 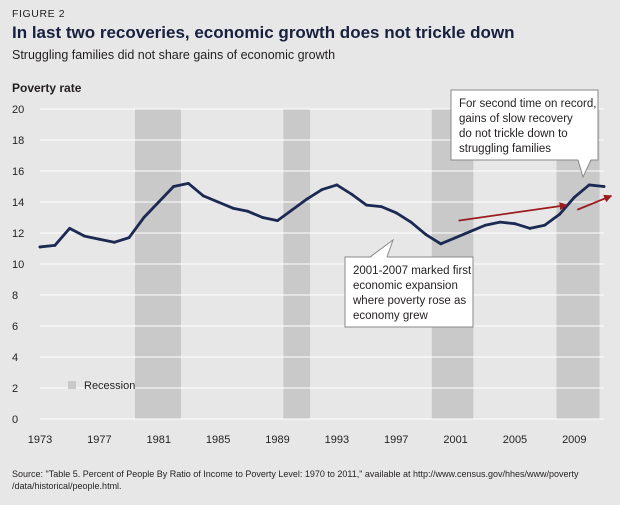 I want to click on callout-text-line: economic expansion, so click(x=405, y=286).